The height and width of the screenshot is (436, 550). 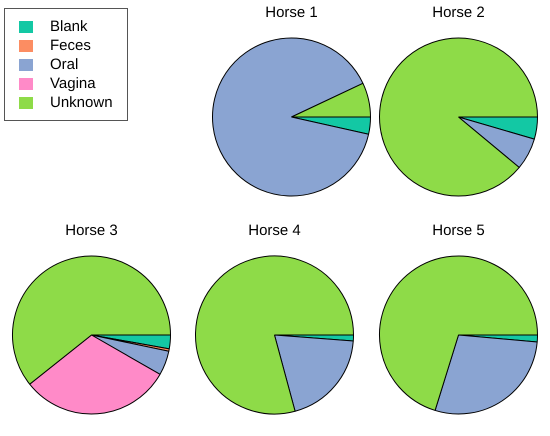 What do you see at coordinates (91, 230) in the screenshot?
I see `chart-title: Horse 3` at bounding box center [91, 230].